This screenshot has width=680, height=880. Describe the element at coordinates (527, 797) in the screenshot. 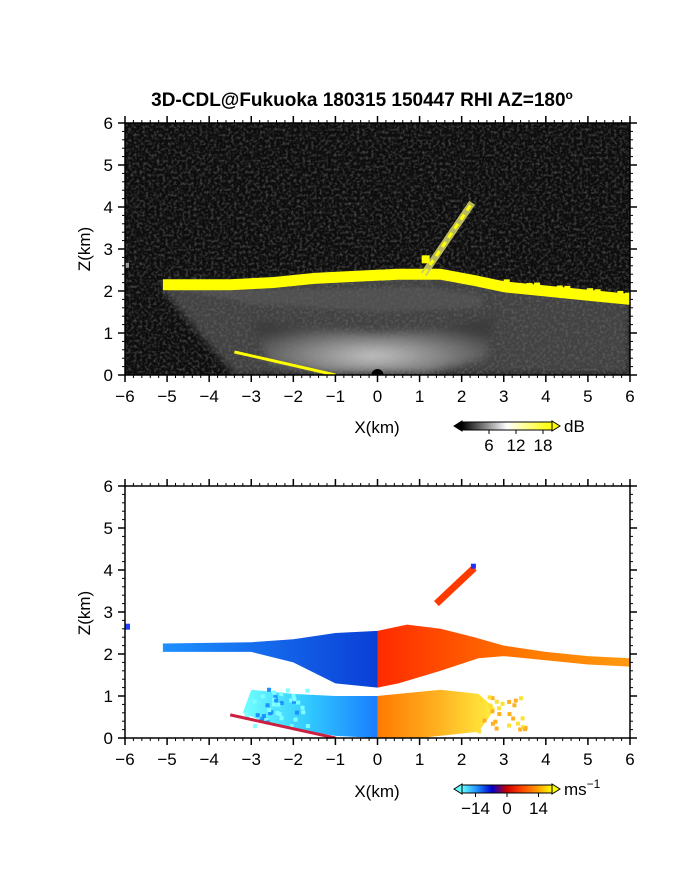

I see `bottom-colorbar: −14 0 14ms−1` at that location.